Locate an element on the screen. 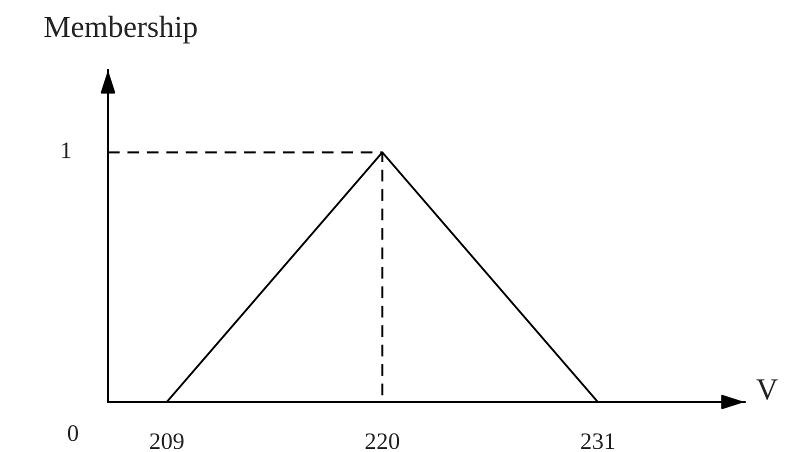  x-axis-title: V is located at coordinates (767, 389).